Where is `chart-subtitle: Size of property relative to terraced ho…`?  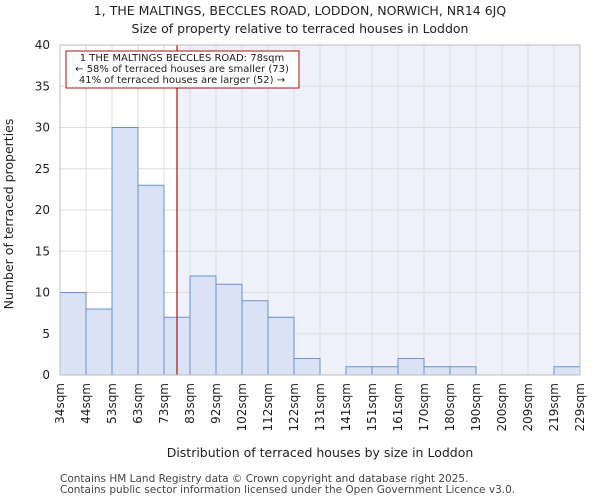
chart-subtitle: Size of property relative to terraced ho… is located at coordinates (300, 28).